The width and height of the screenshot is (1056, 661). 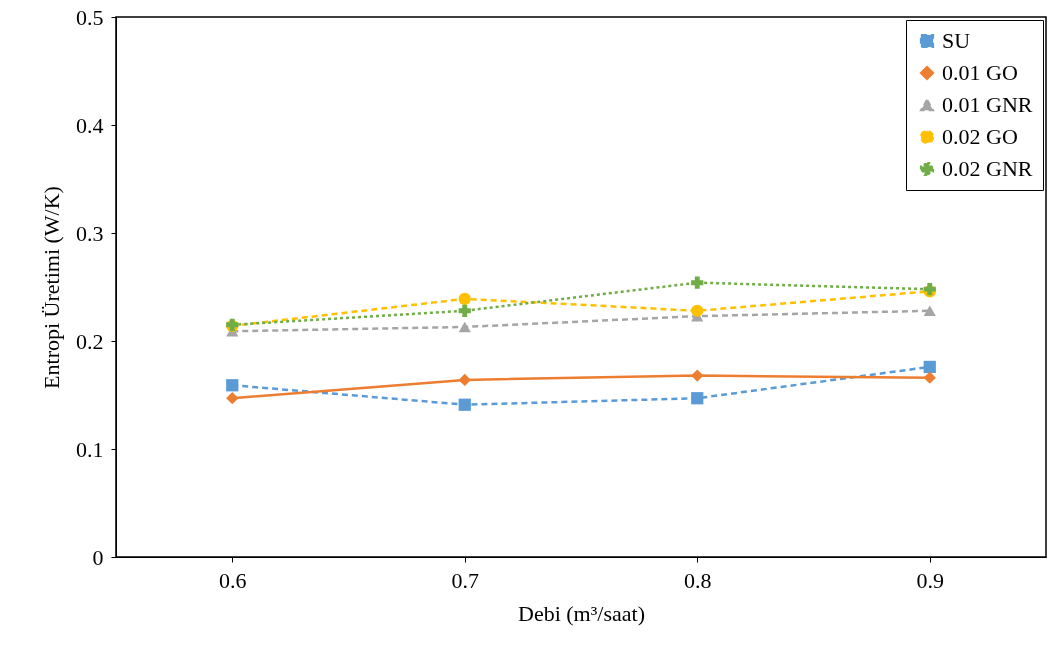 What do you see at coordinates (980, 136) in the screenshot?
I see `legend-label: 0.02 GO` at bounding box center [980, 136].